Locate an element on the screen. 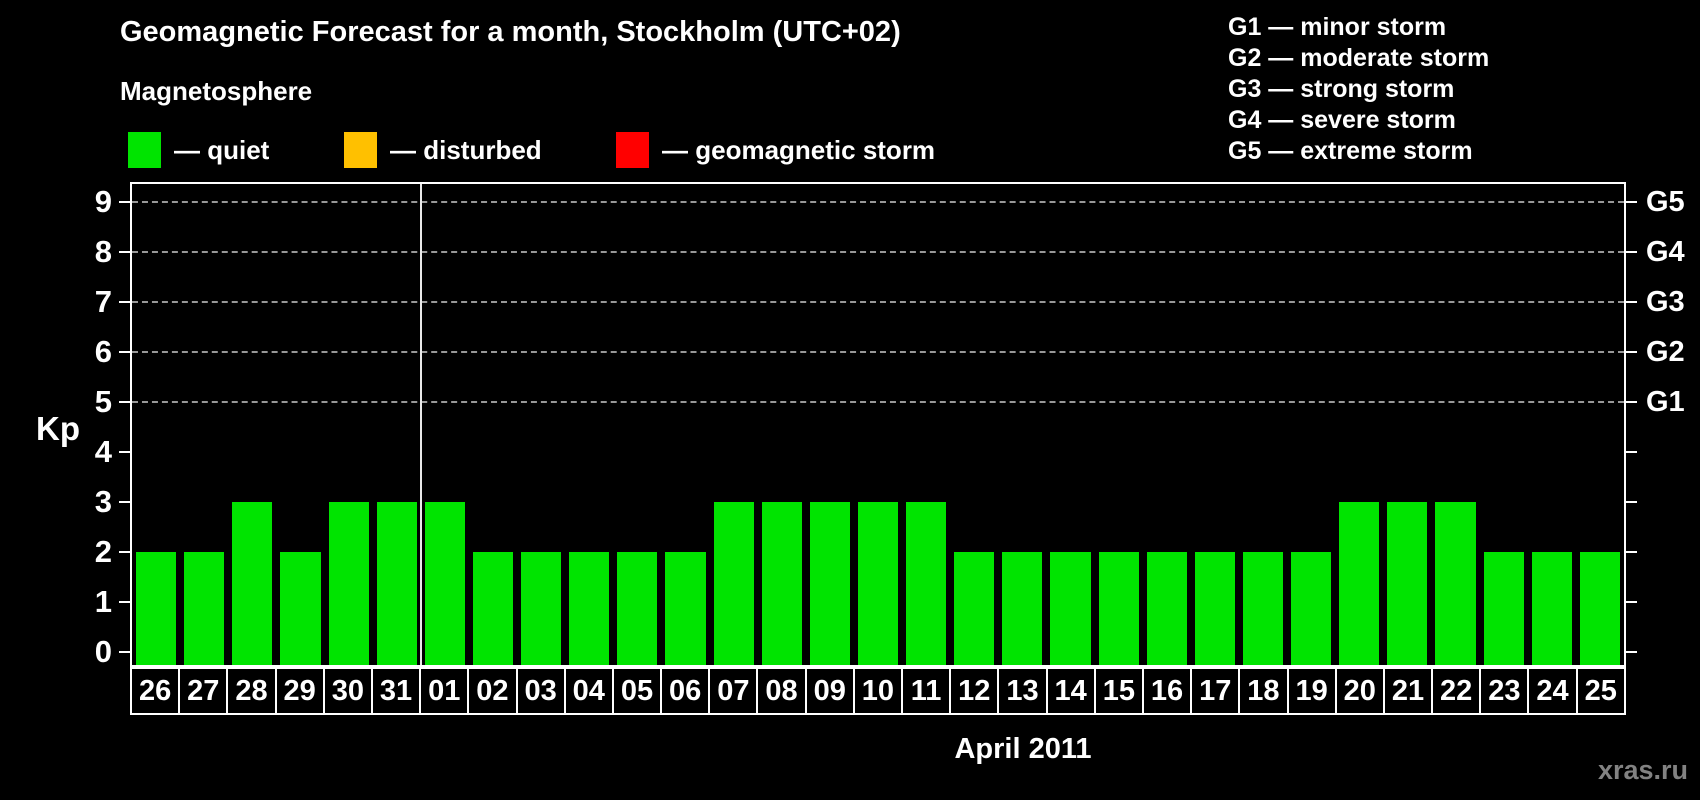  y-tick-label-3: 3 is located at coordinates (103, 501).